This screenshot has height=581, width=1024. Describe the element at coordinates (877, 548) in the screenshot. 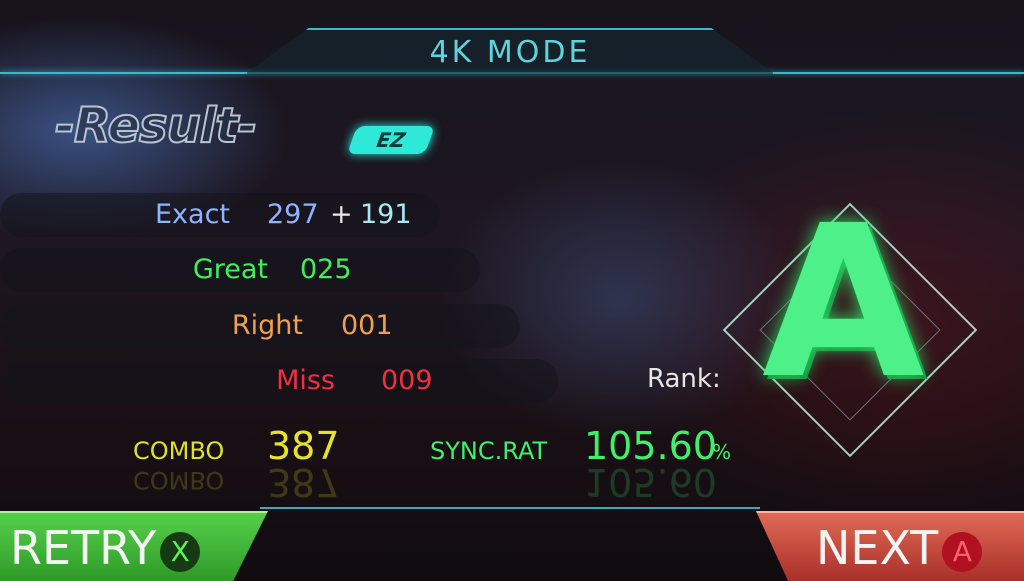

I see `next-label: NEXT` at that location.